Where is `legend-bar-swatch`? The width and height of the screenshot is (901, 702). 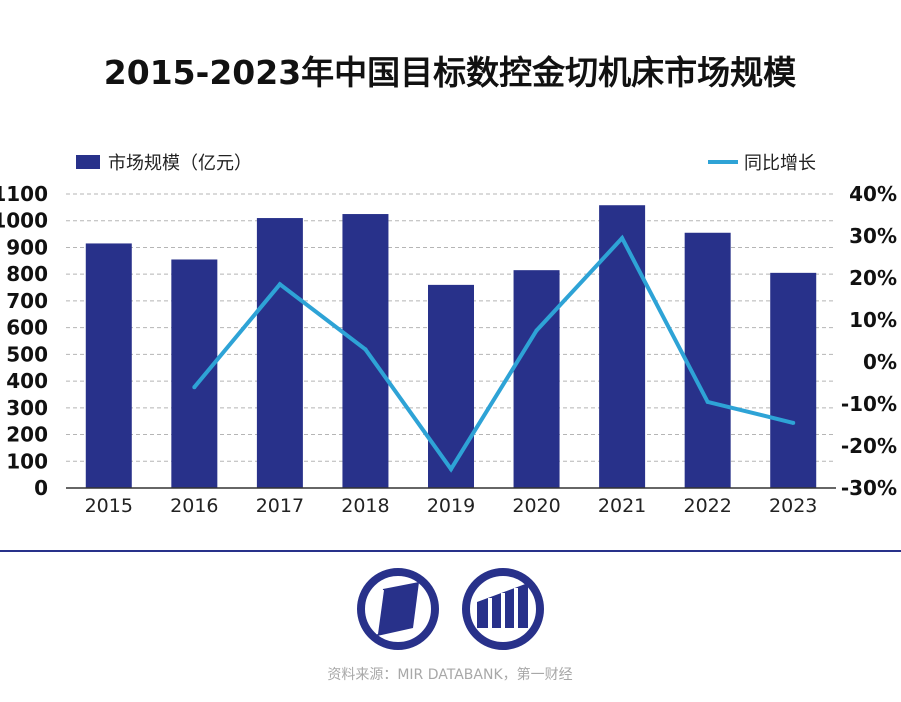 legend-bar-swatch is located at coordinates (88, 162).